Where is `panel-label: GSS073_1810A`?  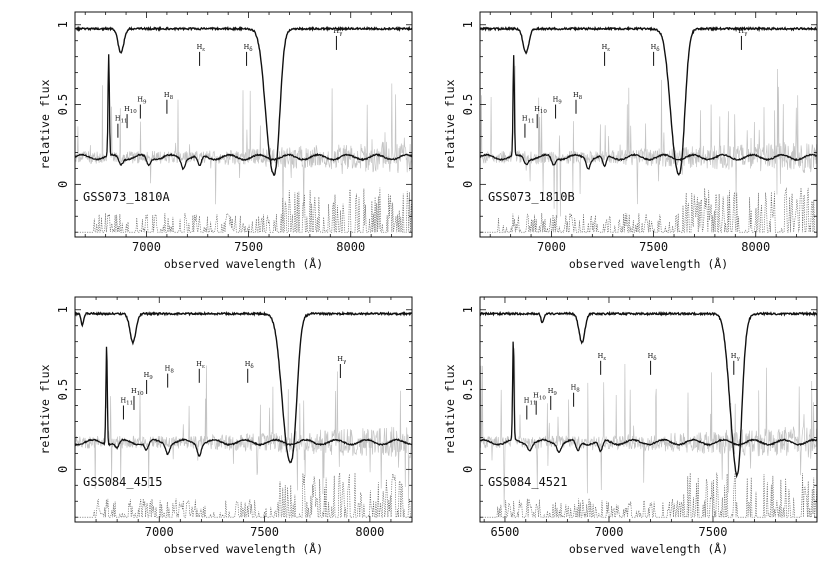
panel-label: GSS073_1810A is located at coordinates (126, 197).